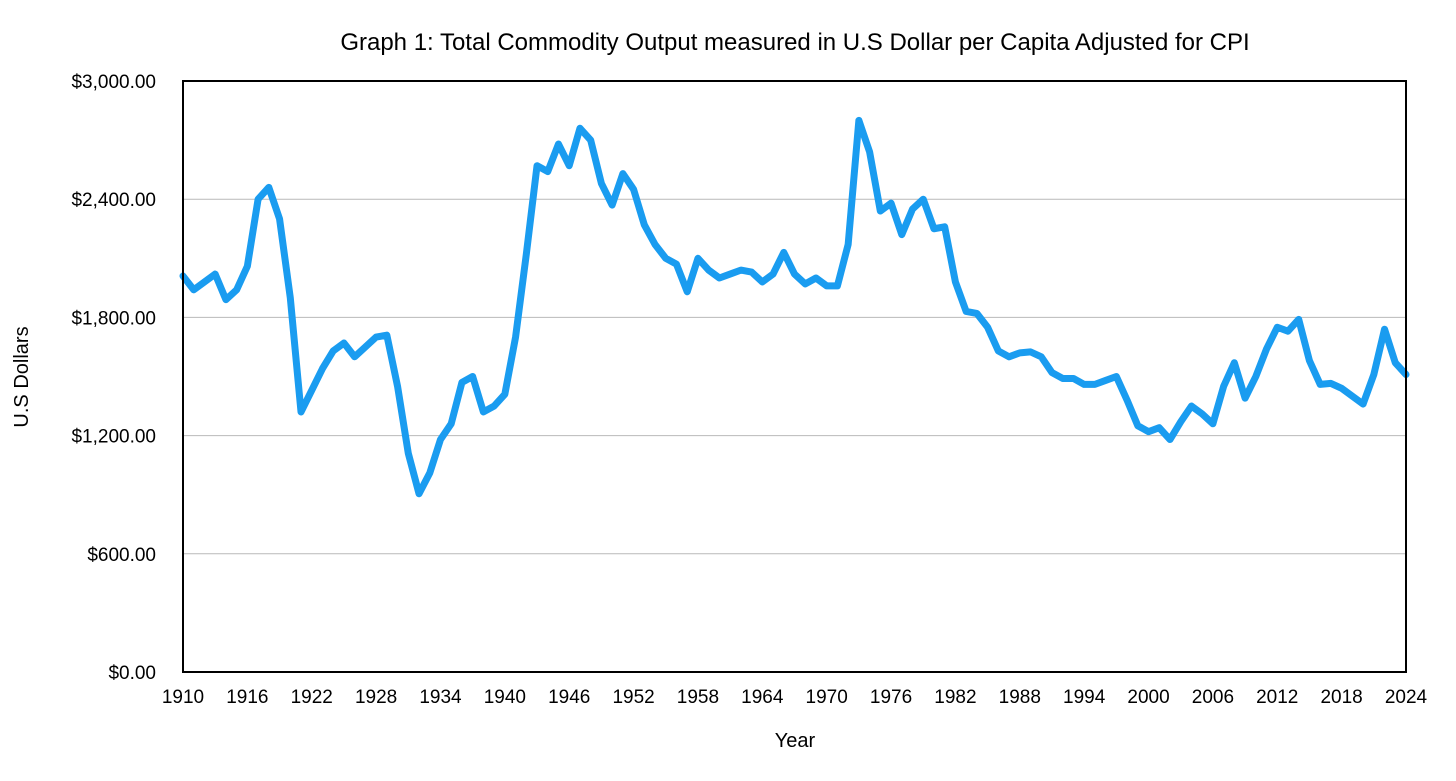 The image size is (1456, 781). Describe the element at coordinates (762, 697) in the screenshot. I see `x-tick-label: 1964` at that location.